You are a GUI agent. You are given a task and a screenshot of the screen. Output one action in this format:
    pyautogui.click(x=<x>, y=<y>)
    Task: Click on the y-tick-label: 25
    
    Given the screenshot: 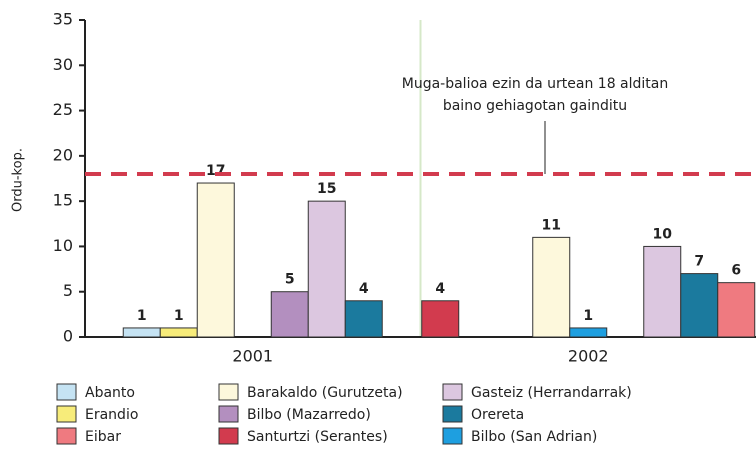 What is the action you would take?
    pyautogui.click(x=63, y=109)
    